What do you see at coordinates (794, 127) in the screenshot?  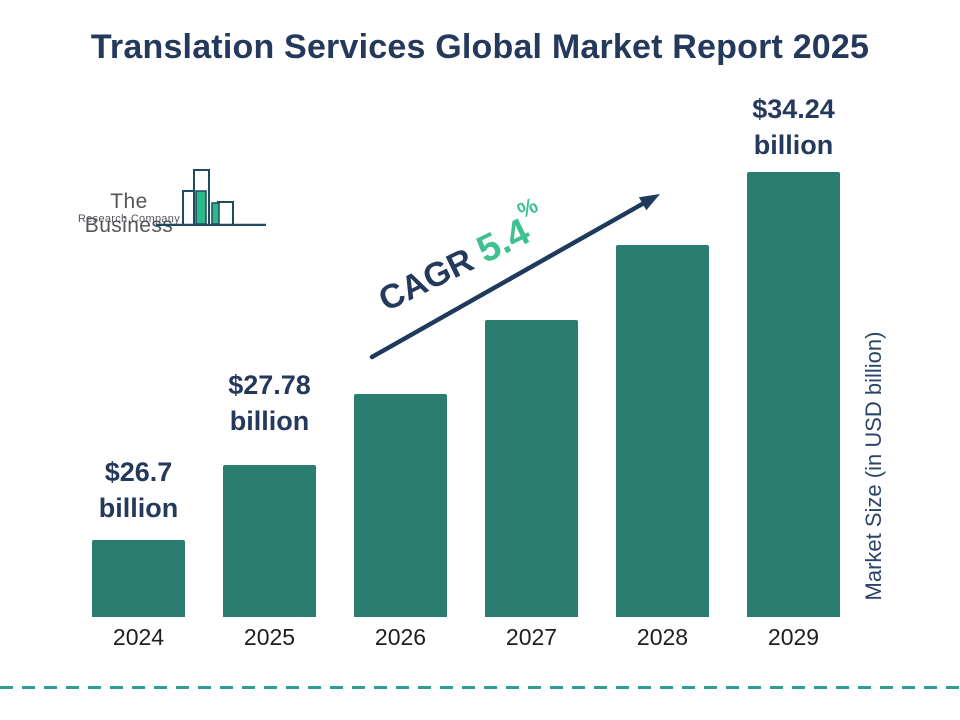 I see `value-label-2029: $34.24 billion` at bounding box center [794, 127].